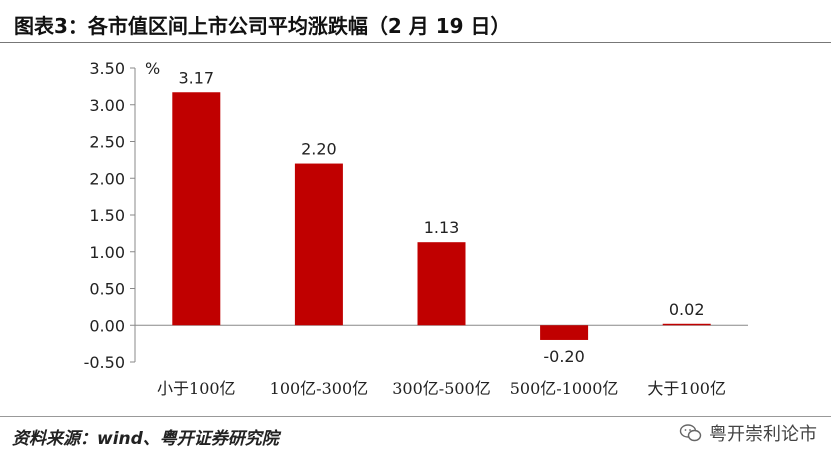 This screenshot has height=458, width=831. I want to click on y-tick-label: 1.50, so click(107, 215).